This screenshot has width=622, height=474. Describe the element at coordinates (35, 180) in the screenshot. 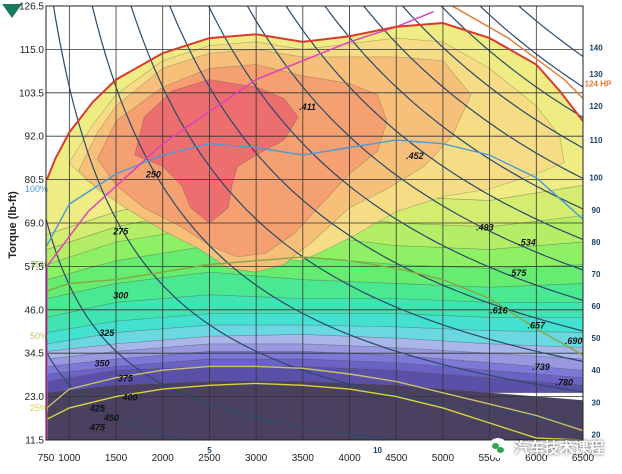

I see `y-tick-label-6: 80.5` at that location.